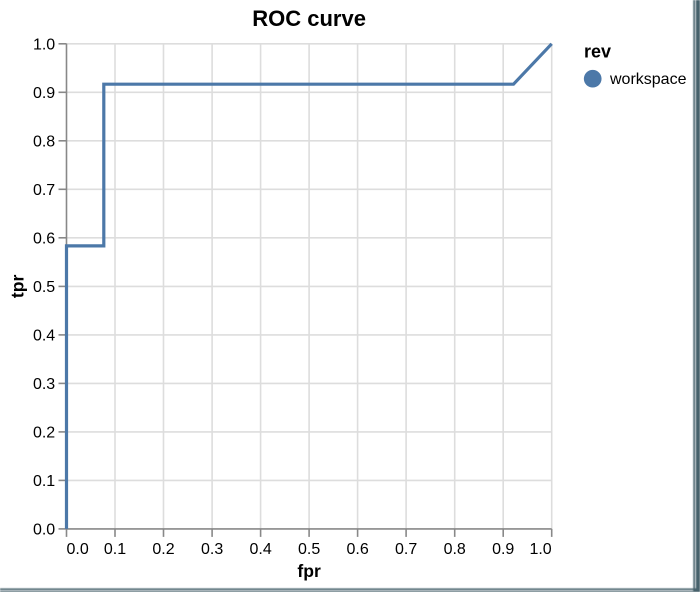  What do you see at coordinates (648, 79) in the screenshot?
I see `svg-text: workspace` at bounding box center [648, 79].